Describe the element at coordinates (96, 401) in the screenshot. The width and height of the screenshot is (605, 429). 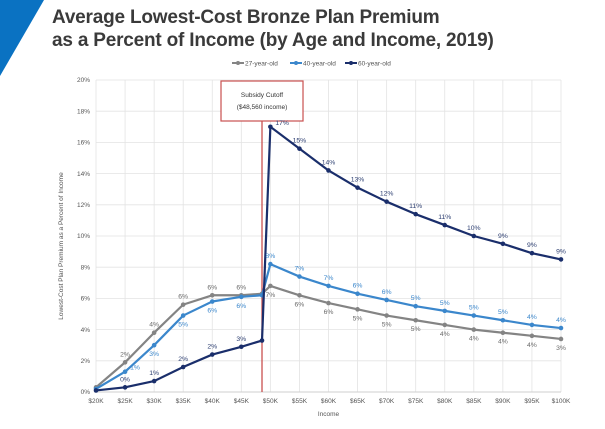
I see `x-tick-label: $20K` at that location.